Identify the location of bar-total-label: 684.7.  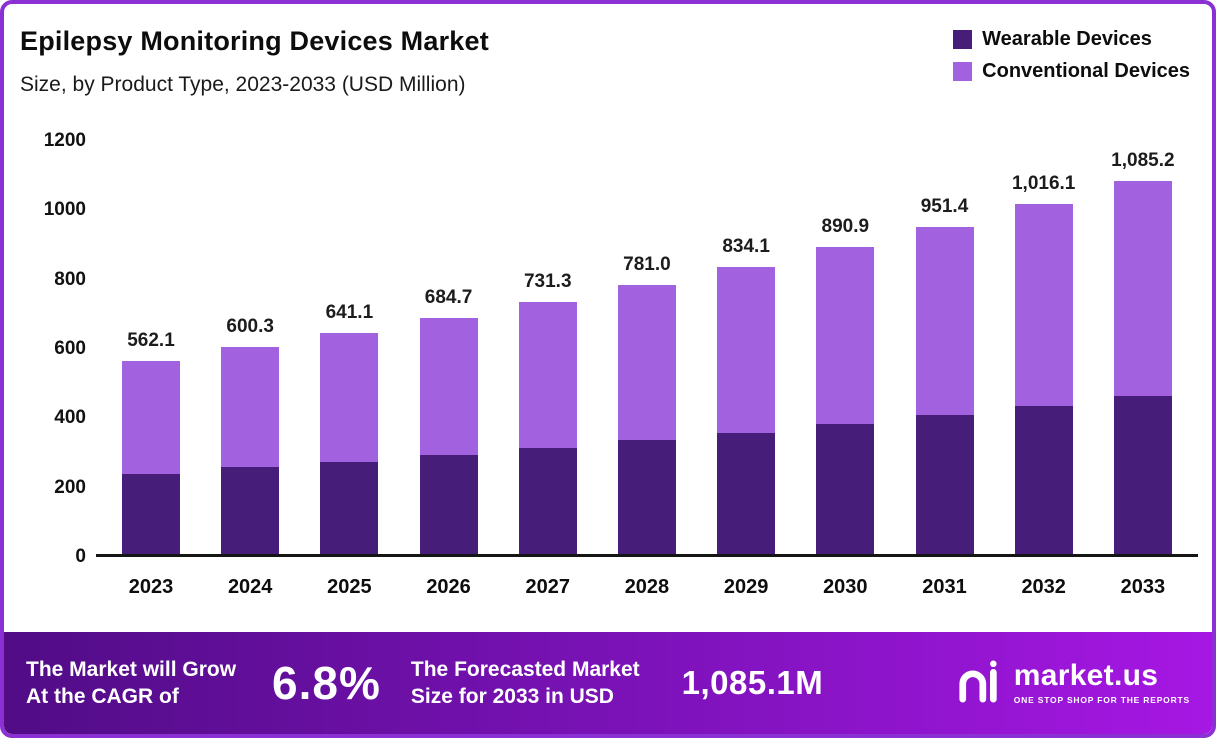
(448, 298).